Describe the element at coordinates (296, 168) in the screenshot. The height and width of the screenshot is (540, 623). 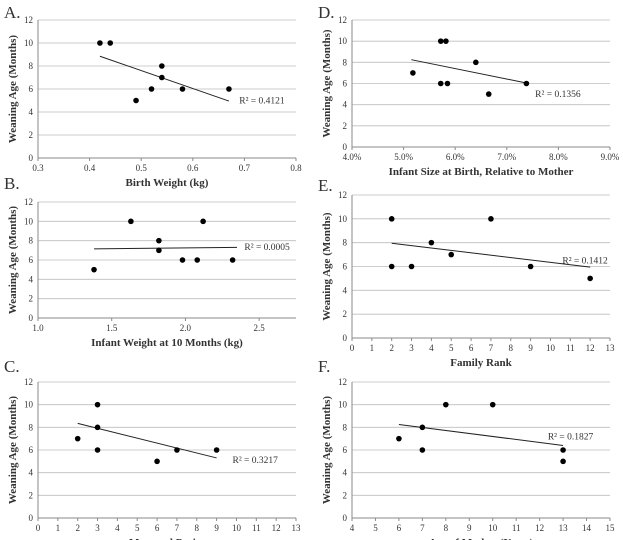
I see `chart-0-xtick-label: 0.8` at that location.